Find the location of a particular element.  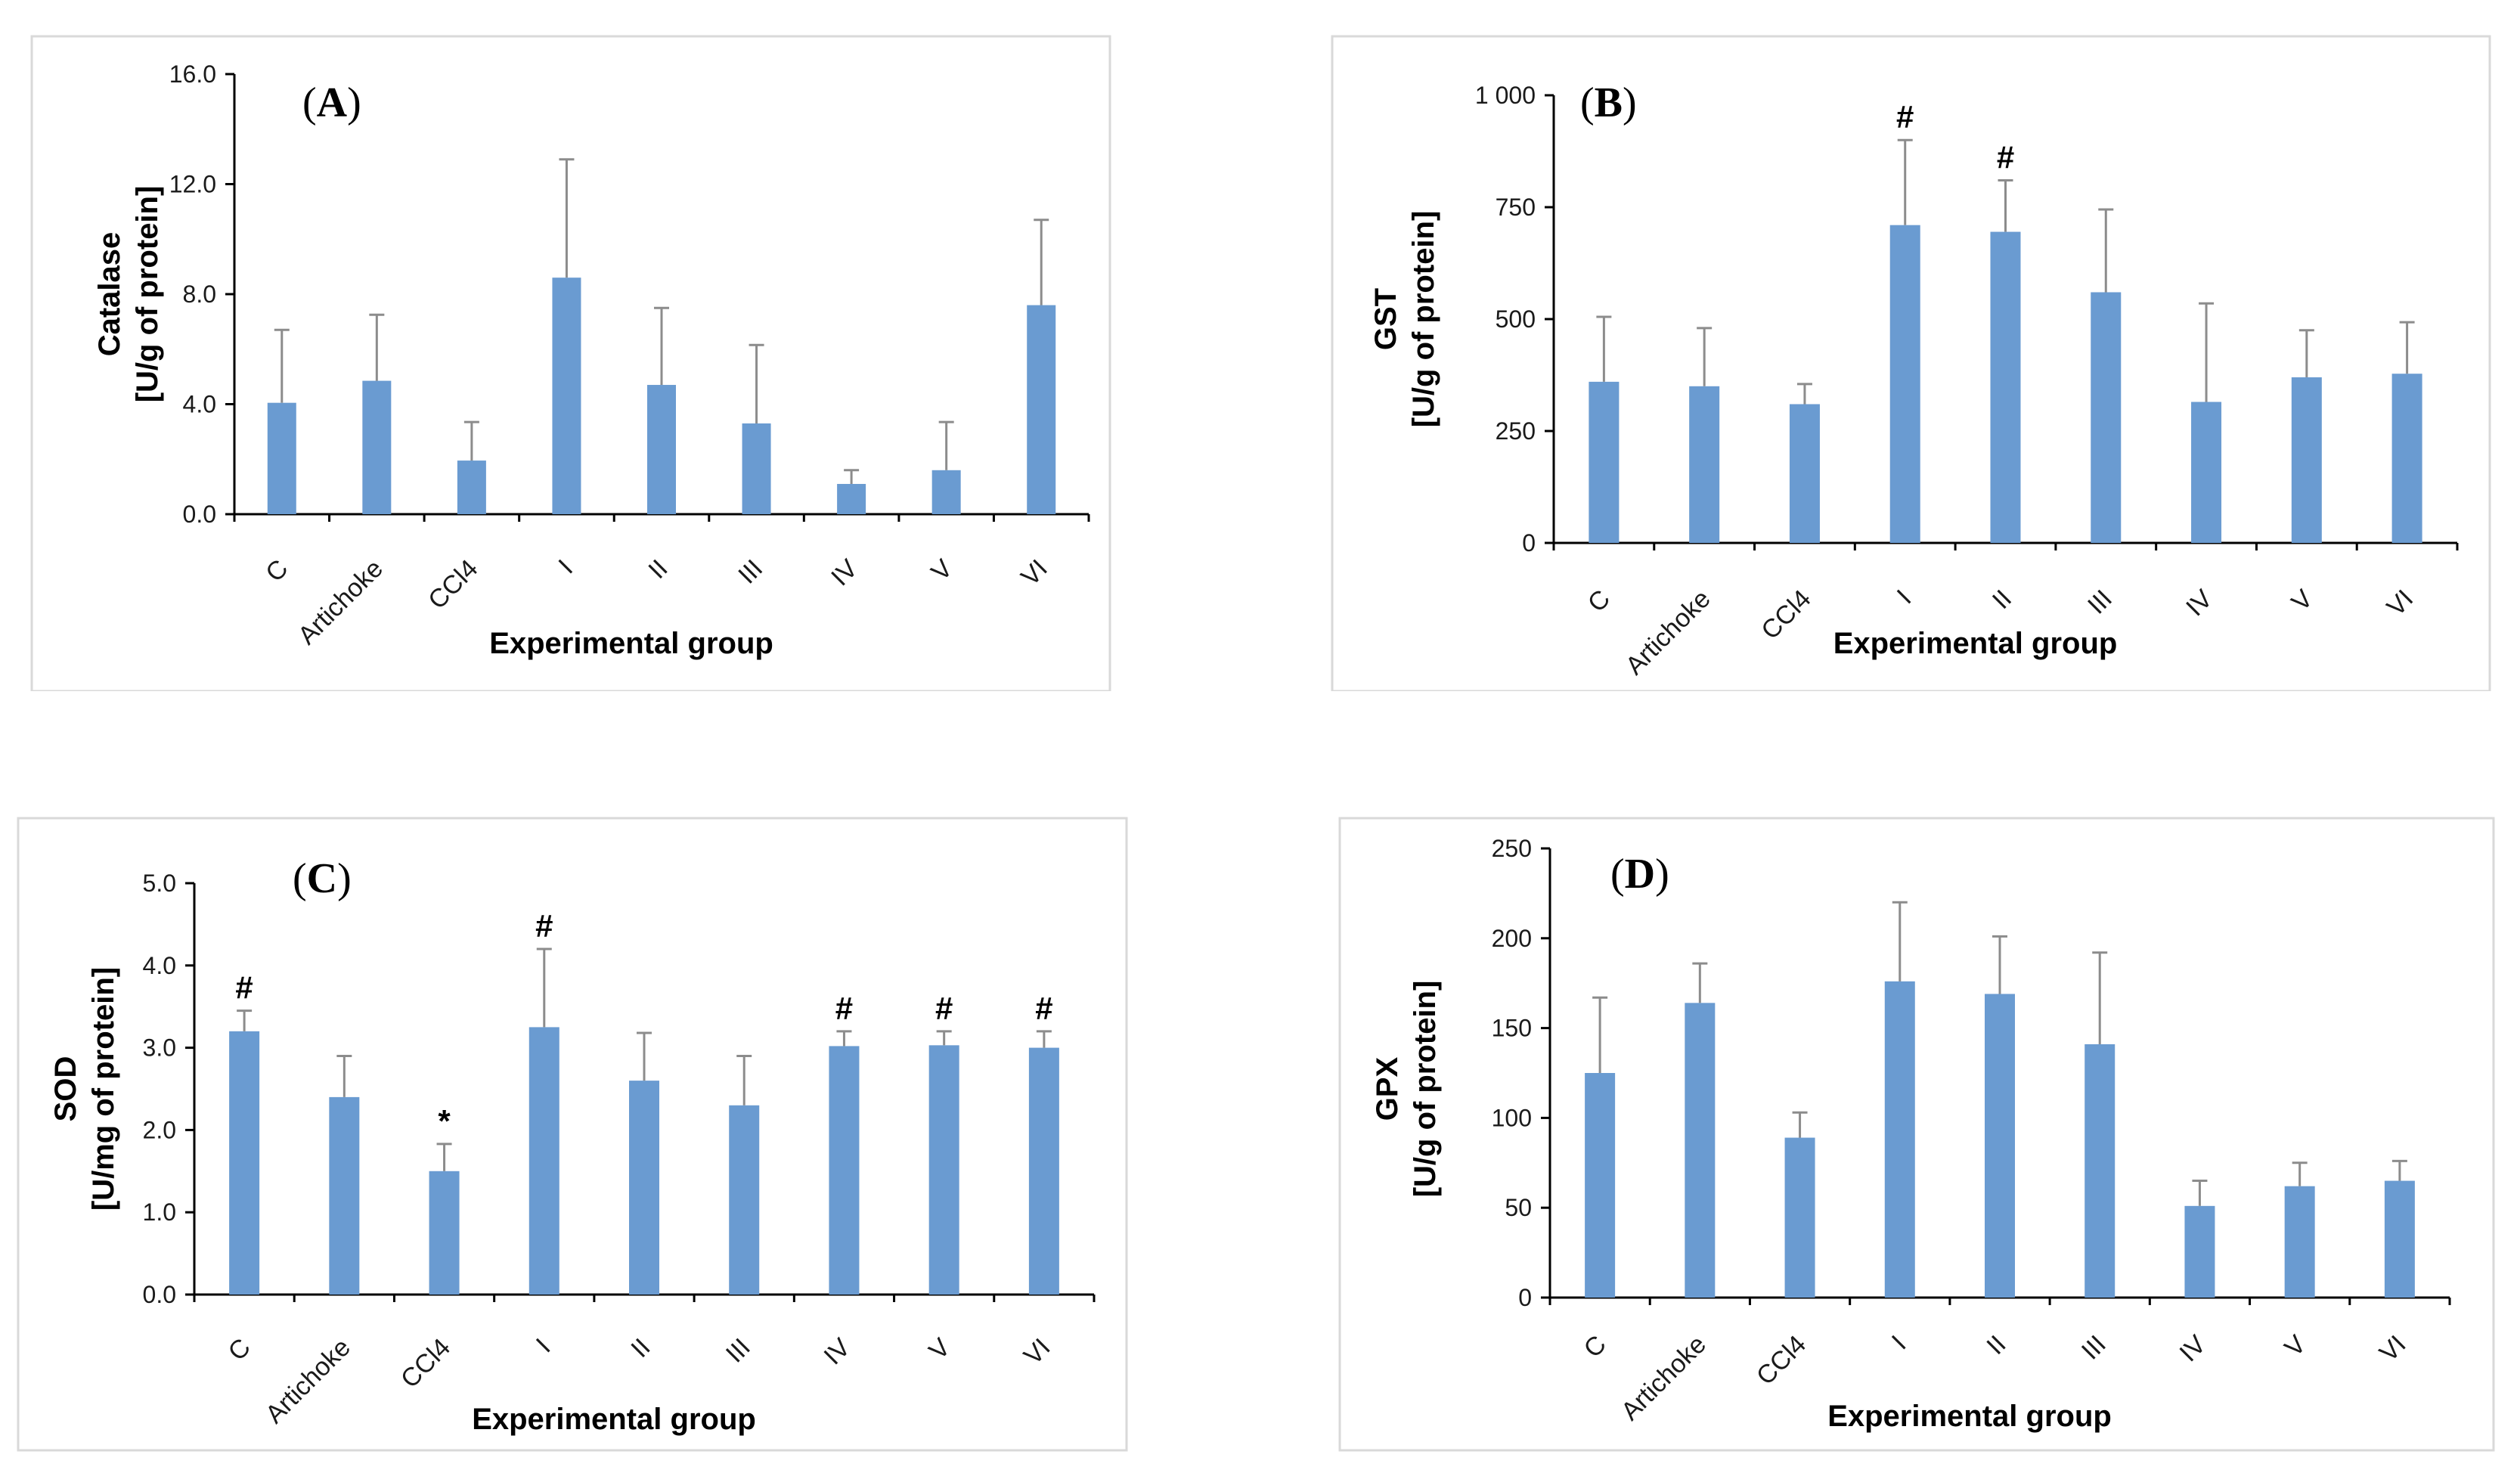

panel-label: (D) is located at coordinates (1639, 874).